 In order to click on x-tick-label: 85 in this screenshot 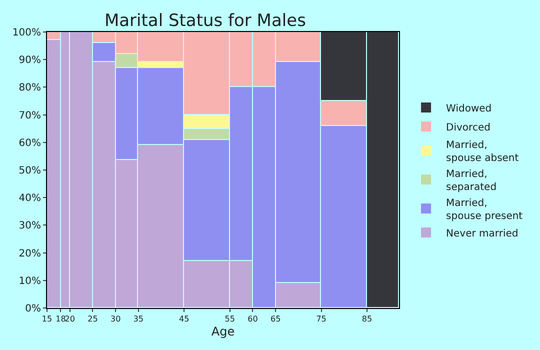, I will do `click(367, 319)`.